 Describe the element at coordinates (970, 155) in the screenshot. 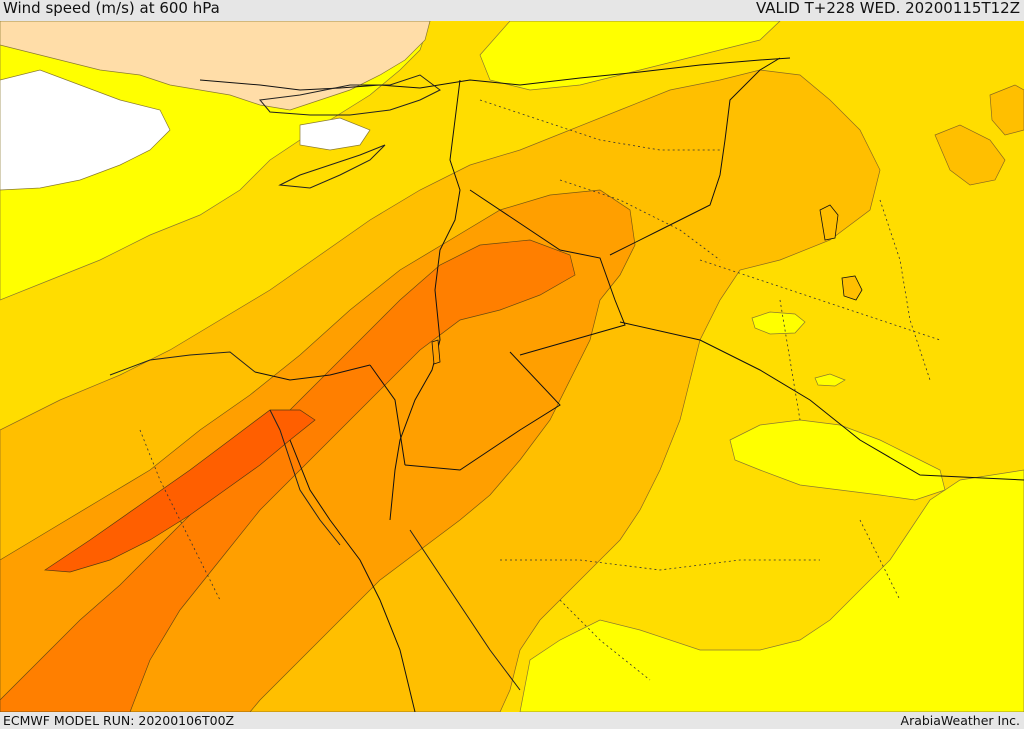

I see `band-20-25-east-patch` at that location.